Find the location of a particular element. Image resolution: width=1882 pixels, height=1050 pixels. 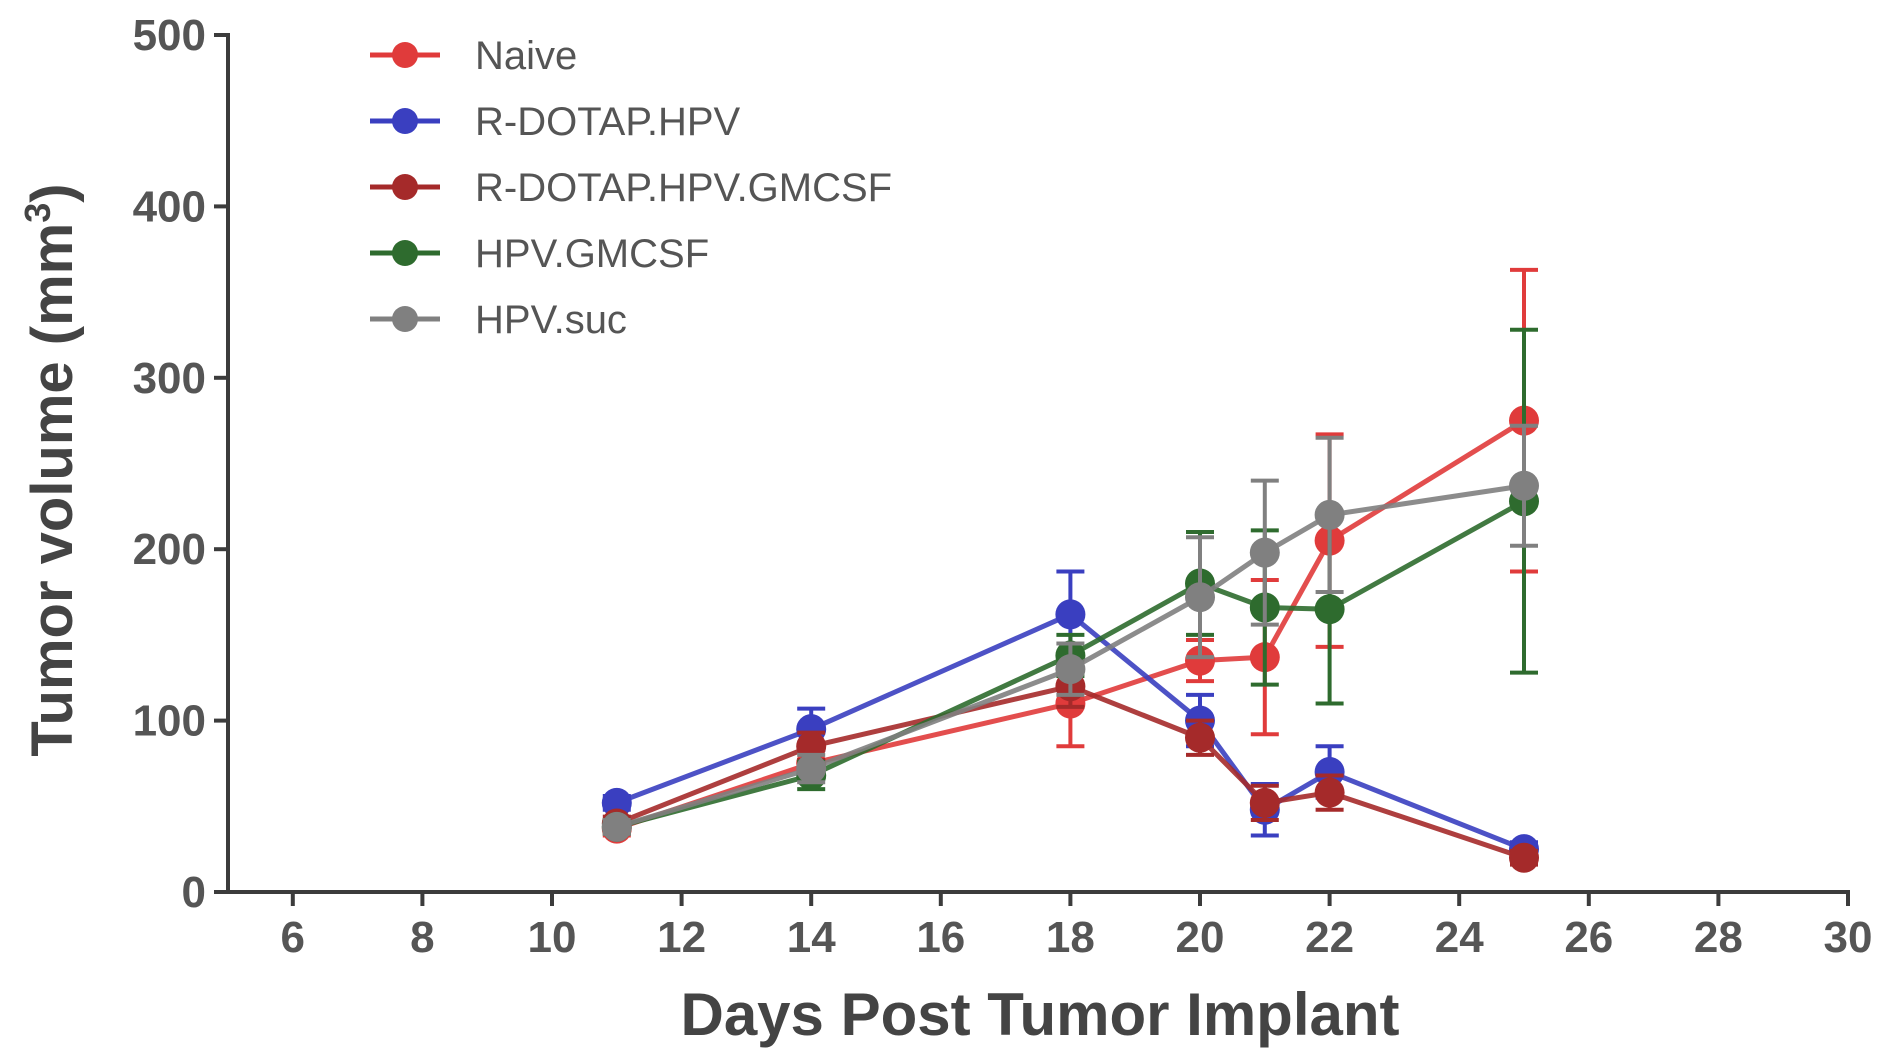

y-tick-label: 200 is located at coordinates (169, 549).